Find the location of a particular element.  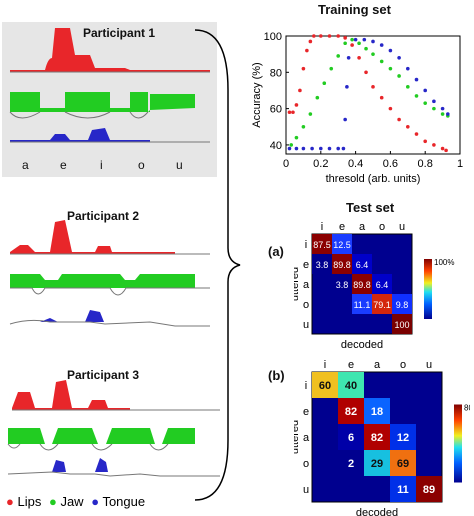

matrix-cell-value: 18 is located at coordinates (377, 412).